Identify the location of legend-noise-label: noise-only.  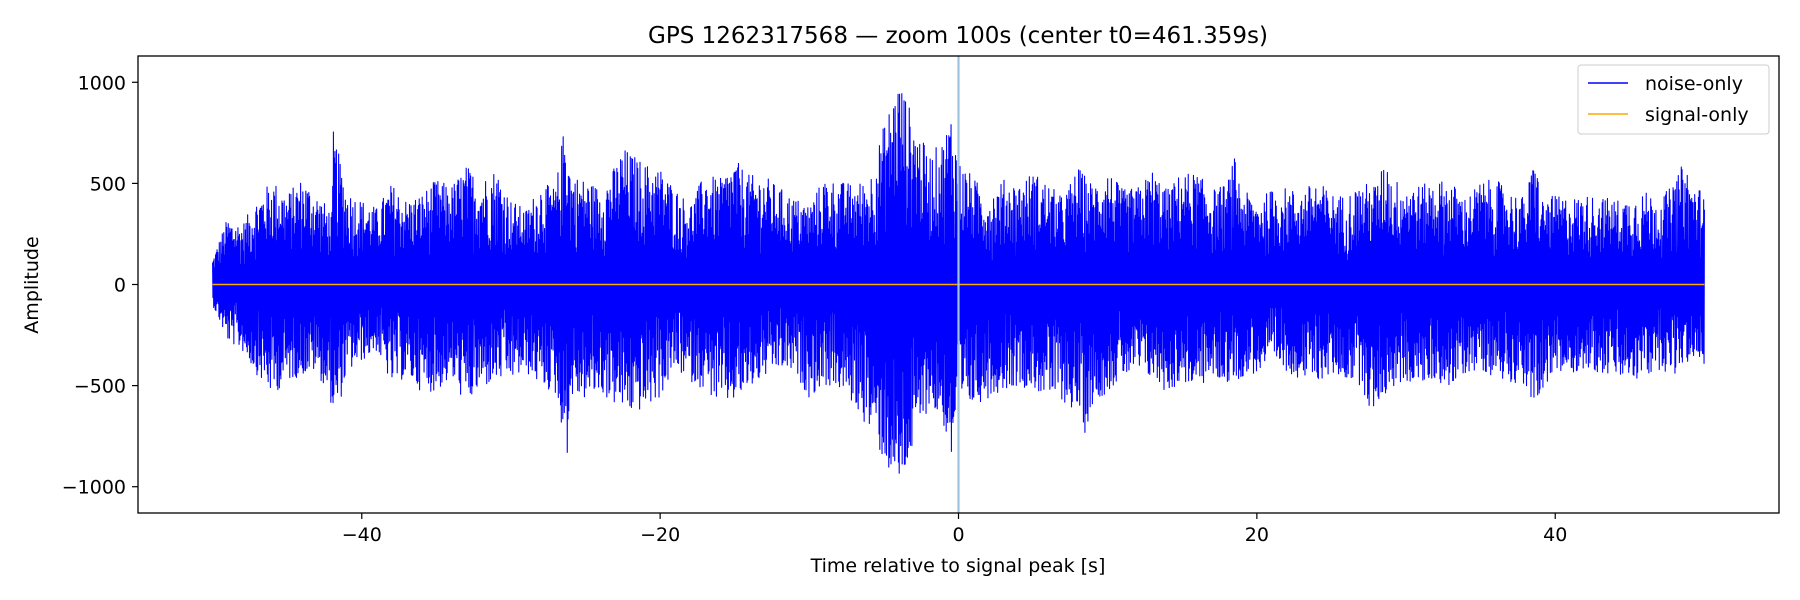
(1694, 84).